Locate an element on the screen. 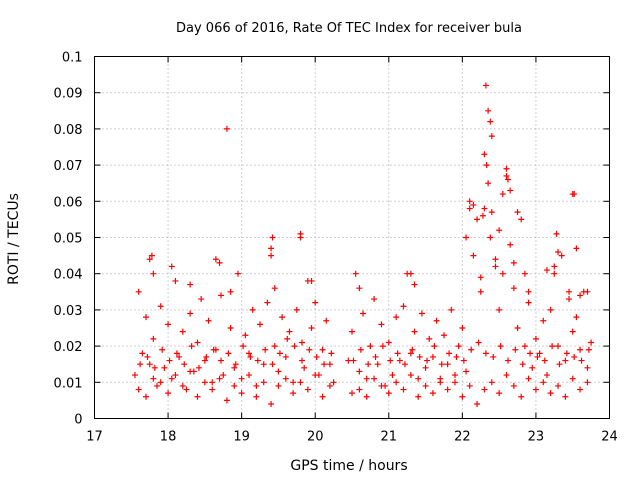 This screenshot has height=480, width=640. y-tick-label: 0.05 is located at coordinates (68, 239).